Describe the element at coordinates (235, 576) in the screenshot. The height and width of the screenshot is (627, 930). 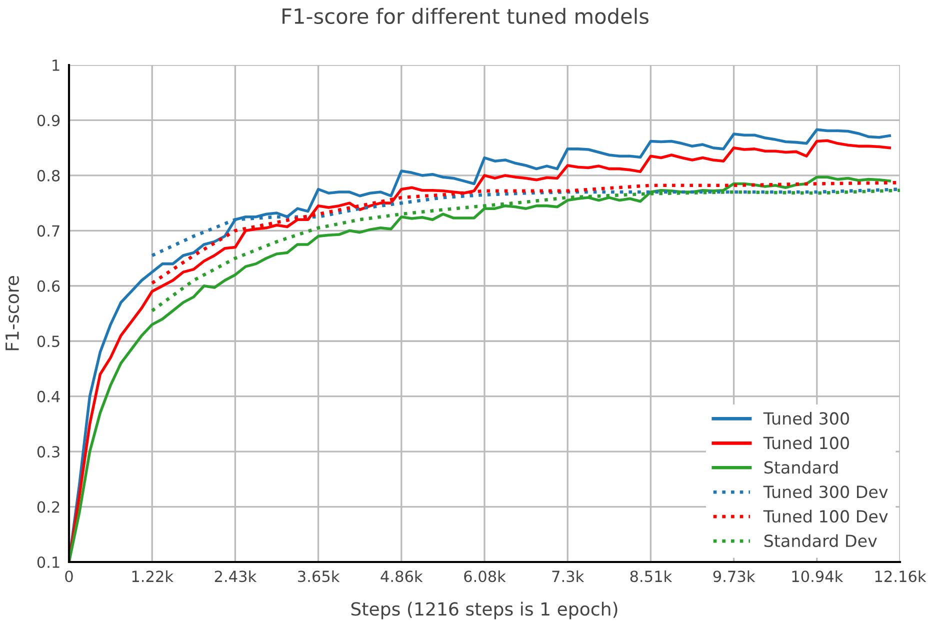
I see `x-tick-label: 2.43k` at that location.